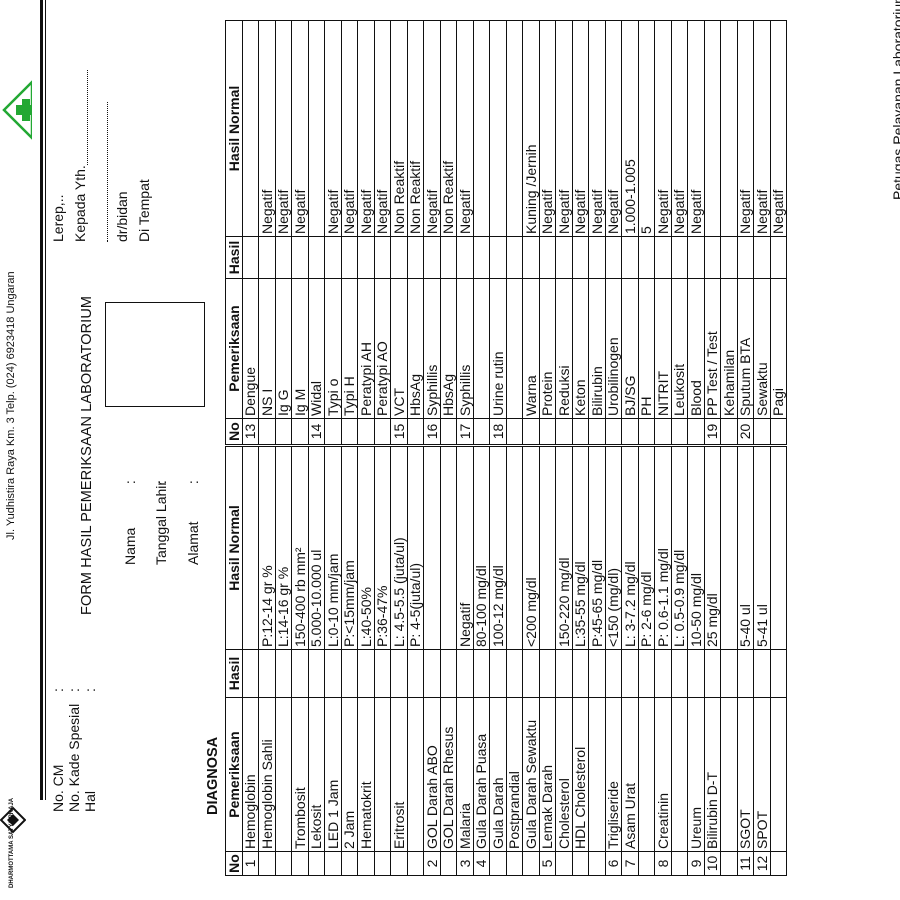 This screenshot has height=900, width=900. Describe the element at coordinates (233, 673) in the screenshot. I see `col-hasil: Hasil` at that location.